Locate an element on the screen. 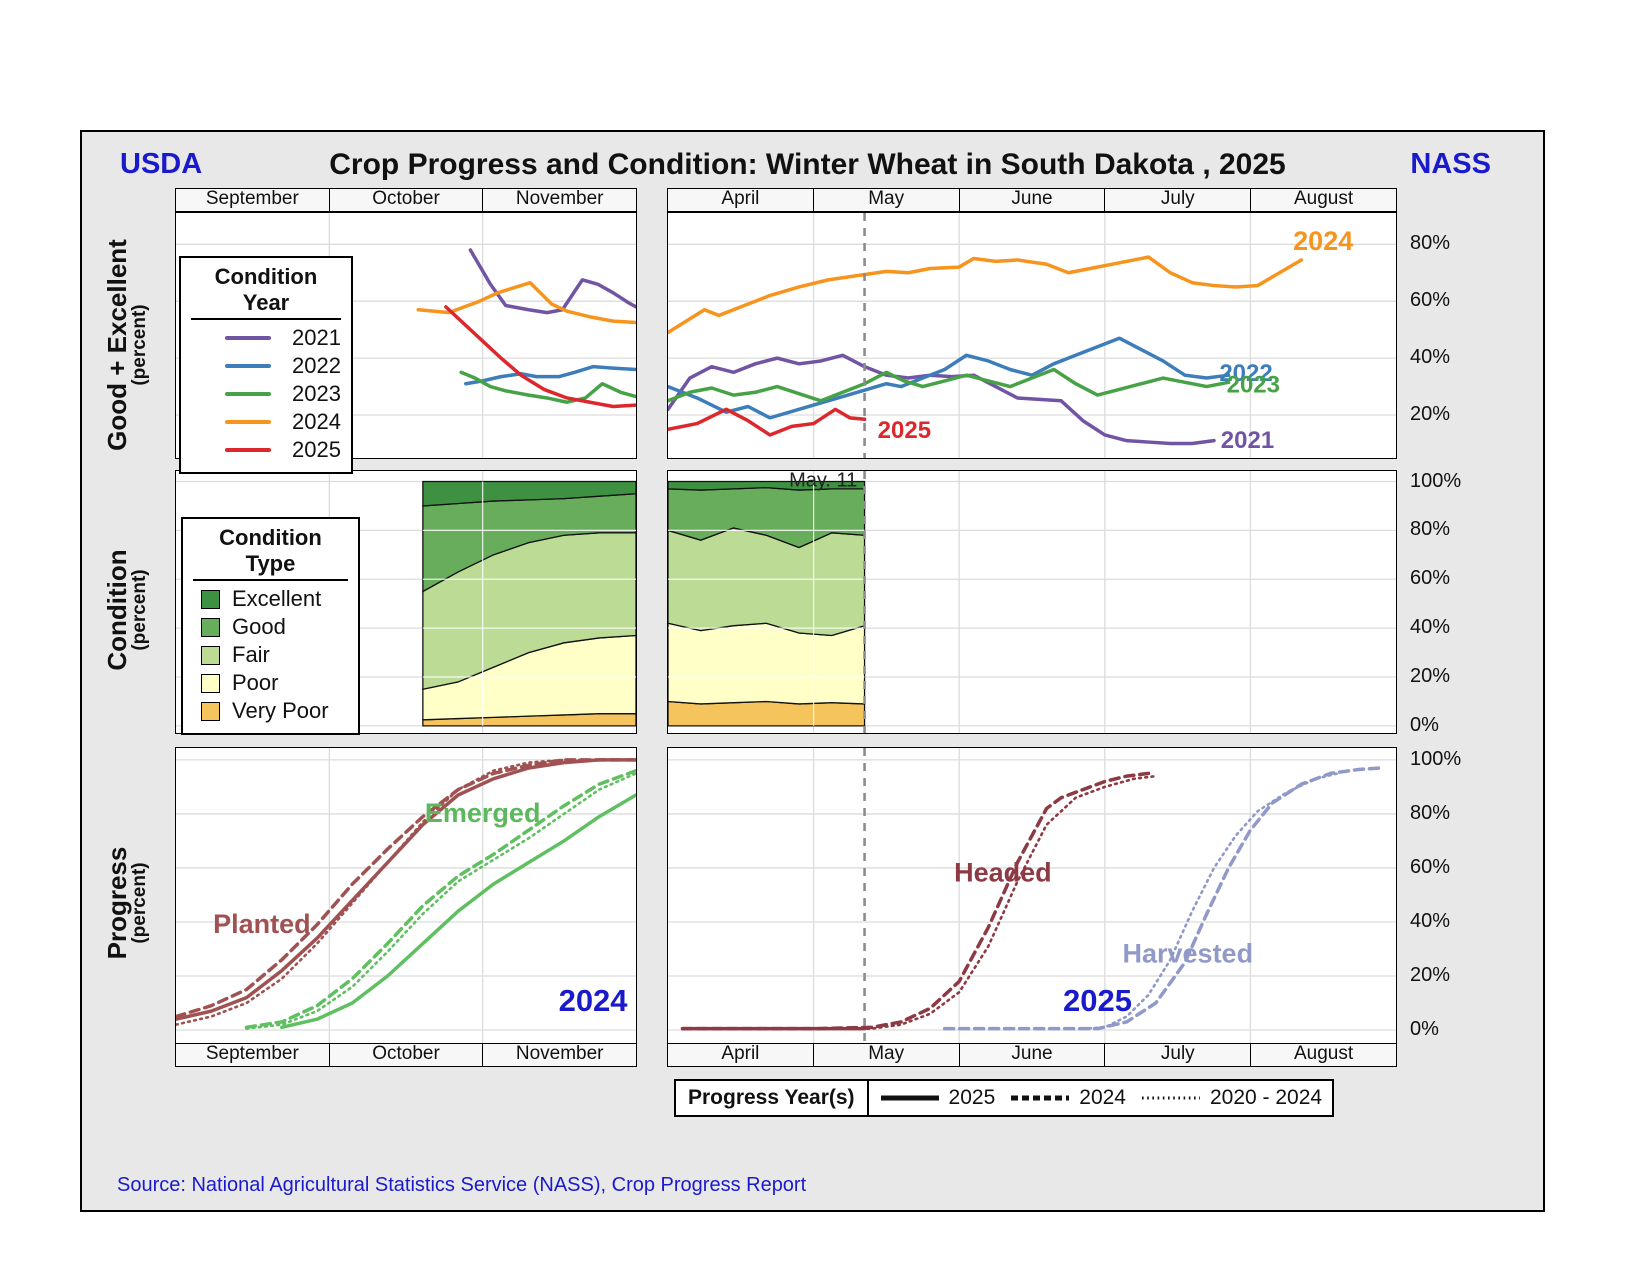 This screenshot has width=1650, height=1275. y-tick-label-bottom-60: 60% is located at coordinates (1430, 866).